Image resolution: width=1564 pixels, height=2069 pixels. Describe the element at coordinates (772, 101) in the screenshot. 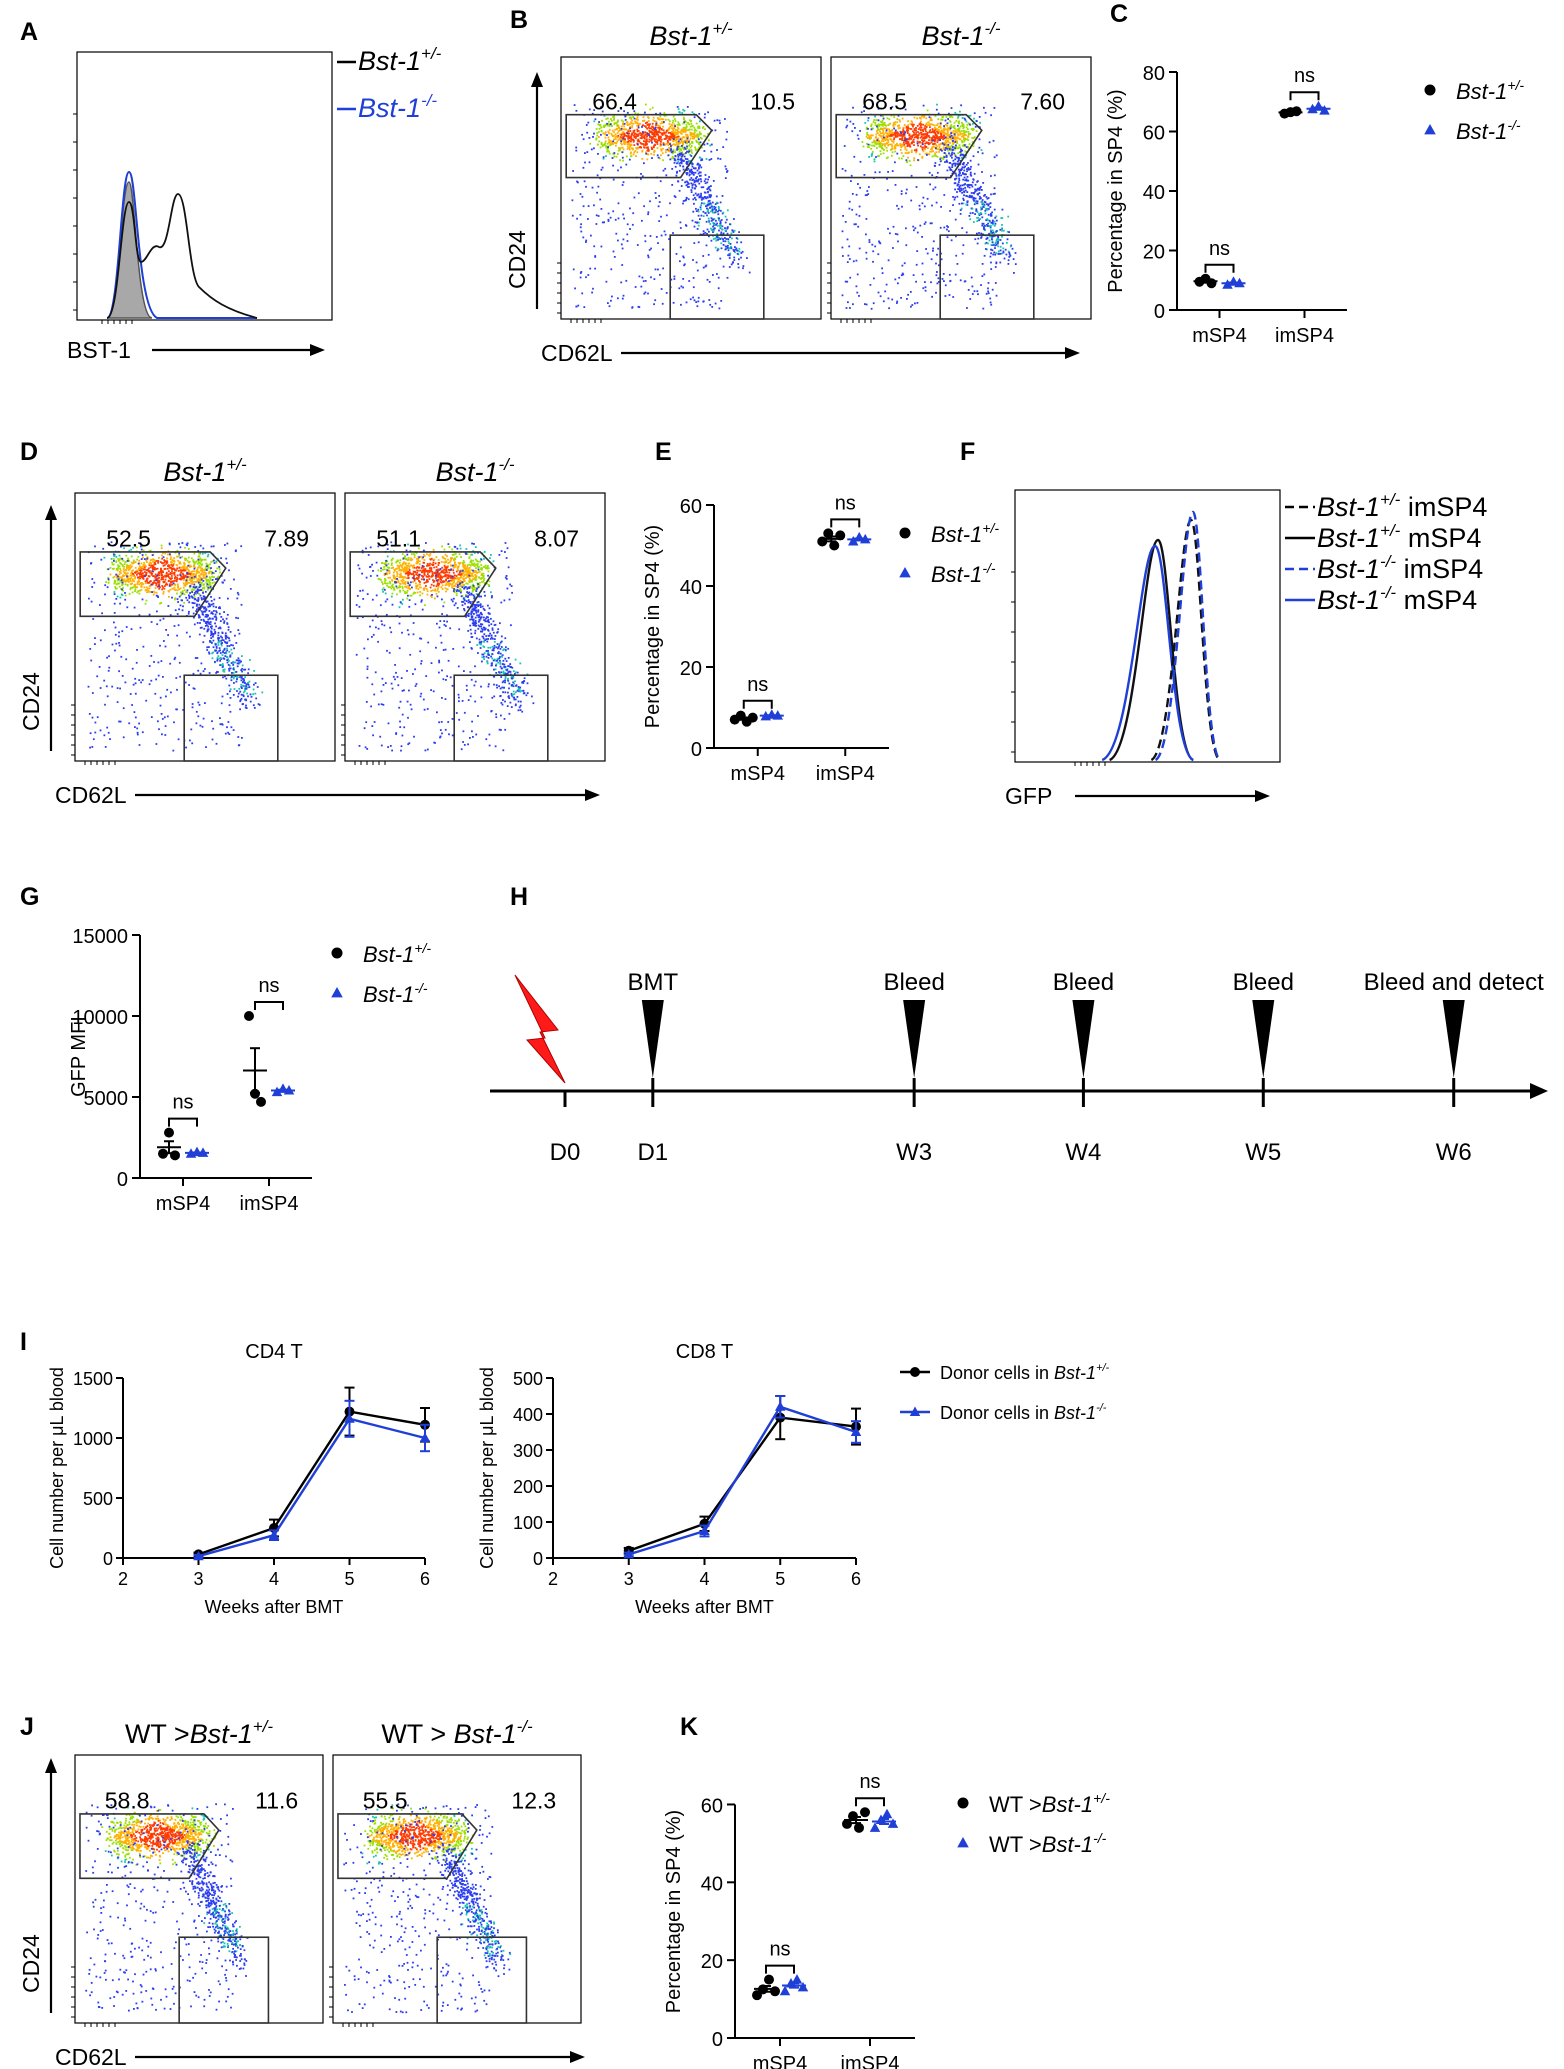

I see `flow-B-0-q-right: 10.5` at that location.